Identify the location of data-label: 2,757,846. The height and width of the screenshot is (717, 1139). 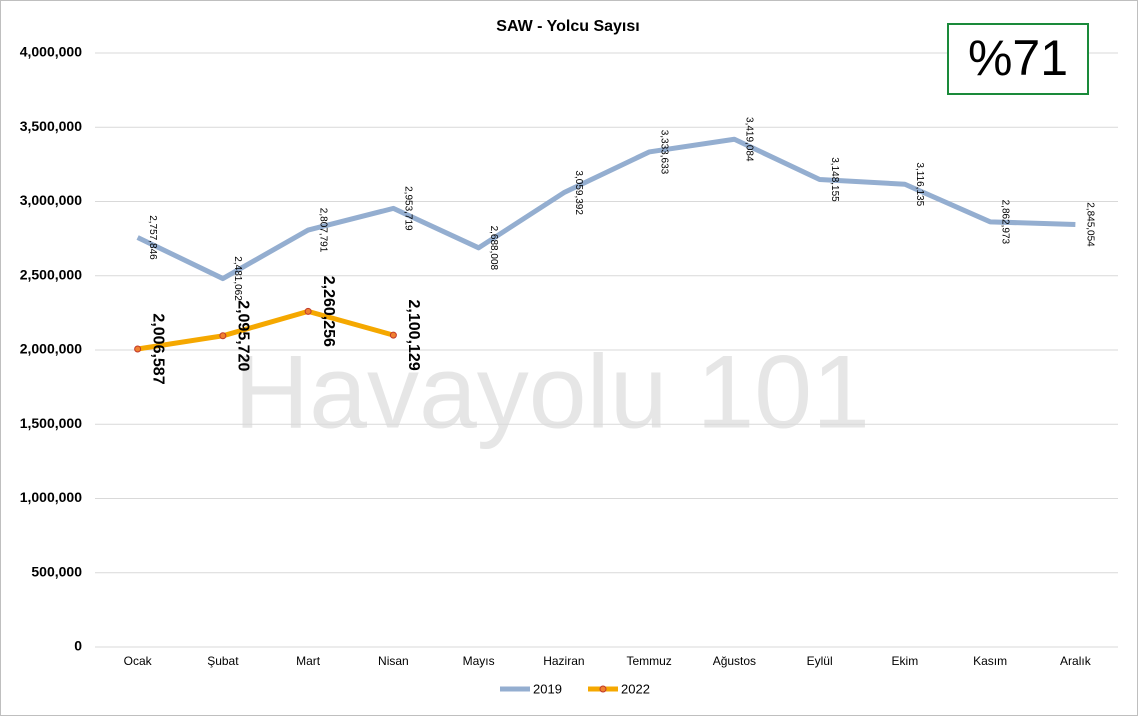
(152, 237).